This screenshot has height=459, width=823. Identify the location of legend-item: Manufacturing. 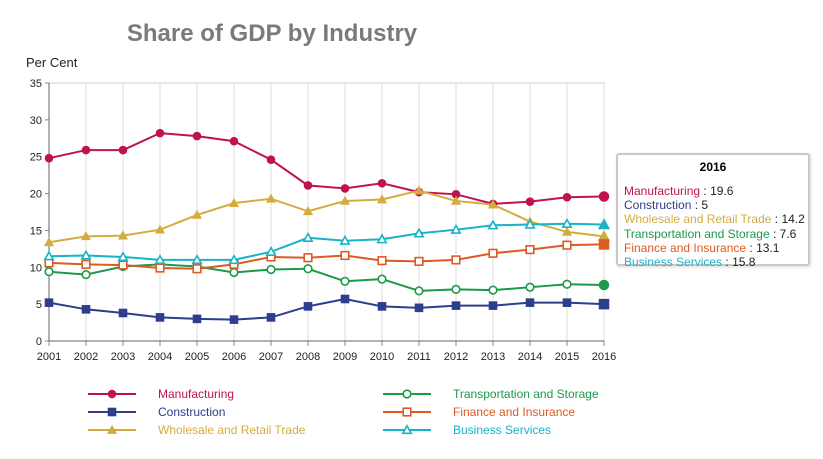
(161, 394).